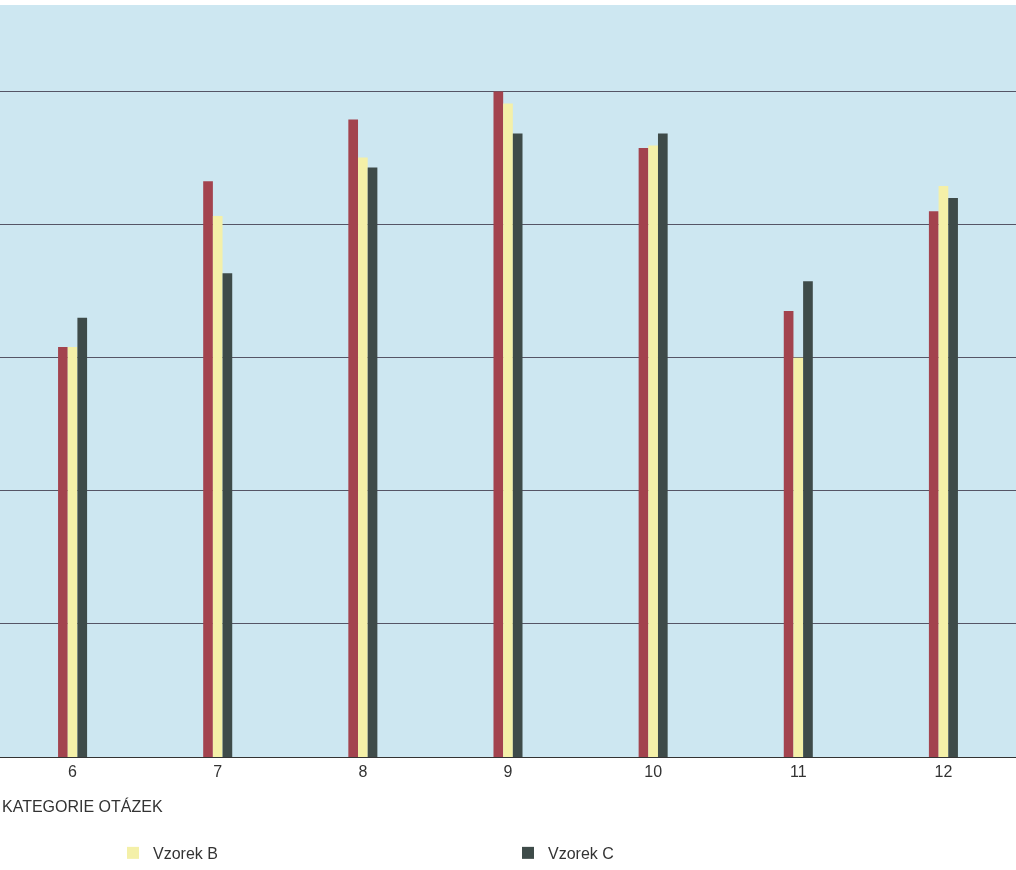 This screenshot has height=870, width=1016. What do you see at coordinates (653, 772) in the screenshot?
I see `x-tick-label: 10` at bounding box center [653, 772].